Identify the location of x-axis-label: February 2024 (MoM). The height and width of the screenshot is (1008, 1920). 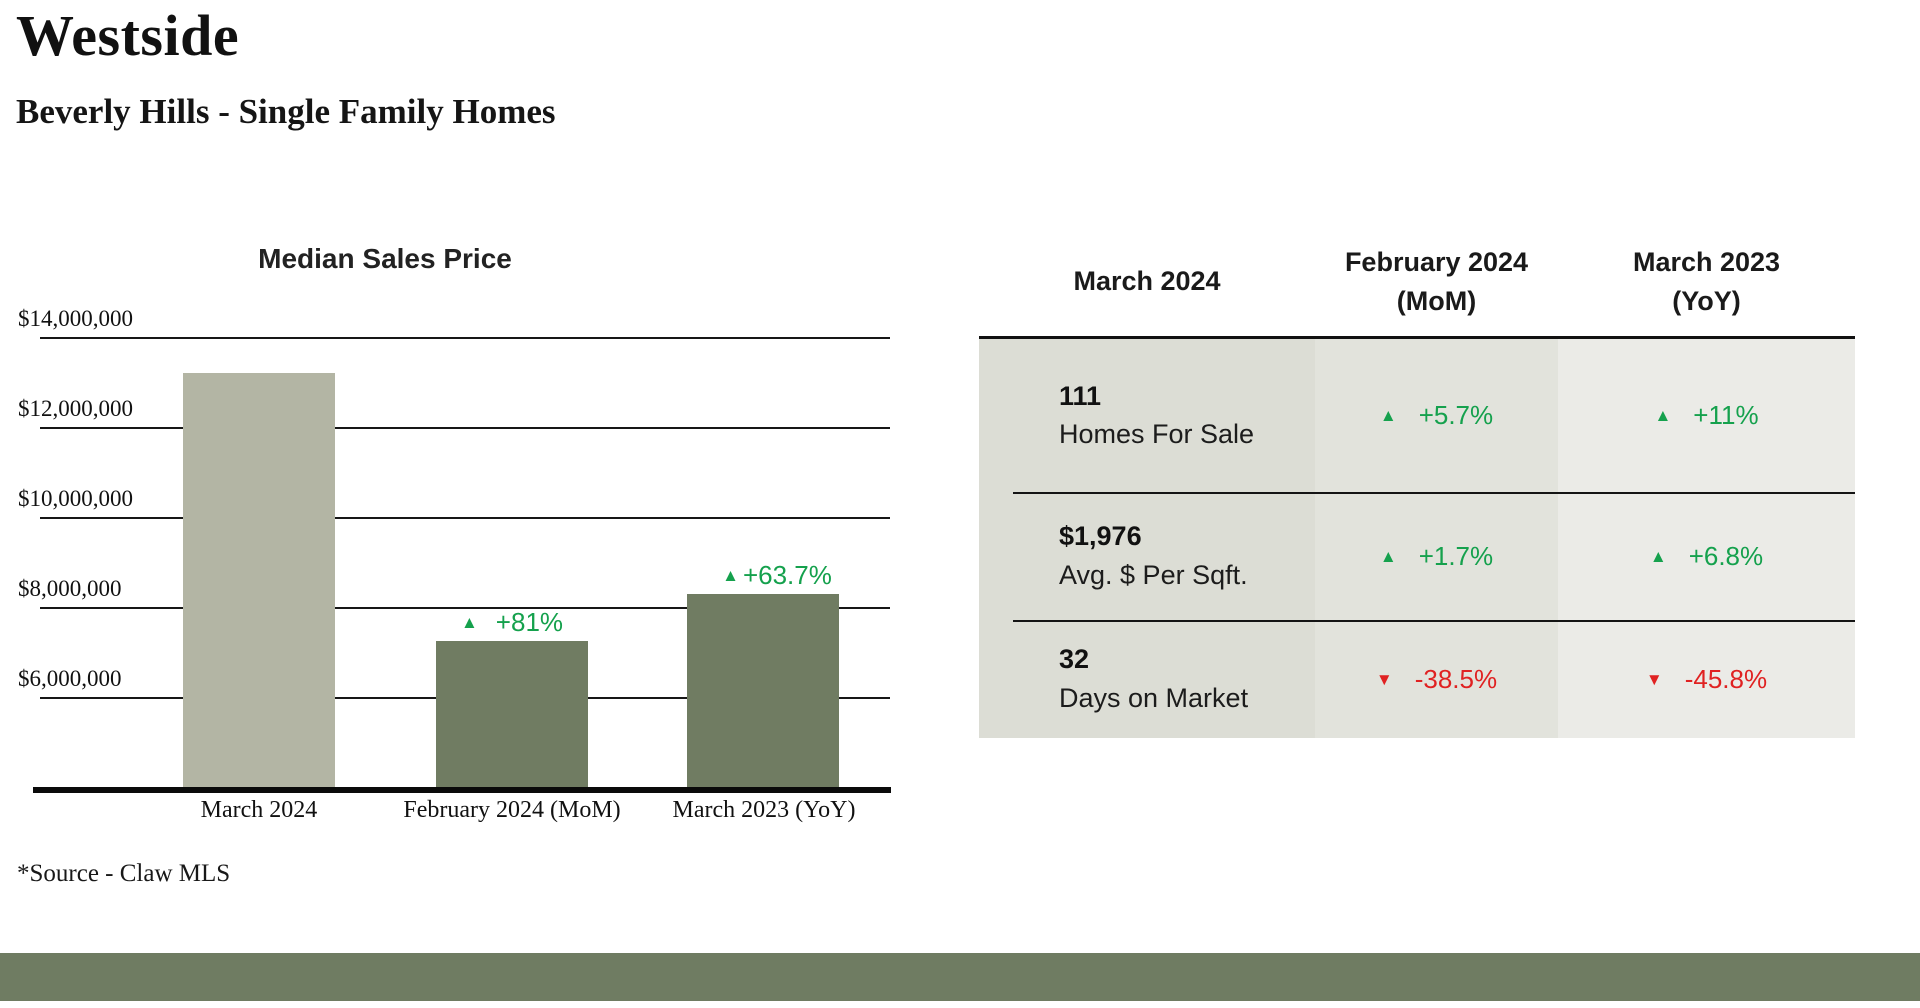
(512, 810).